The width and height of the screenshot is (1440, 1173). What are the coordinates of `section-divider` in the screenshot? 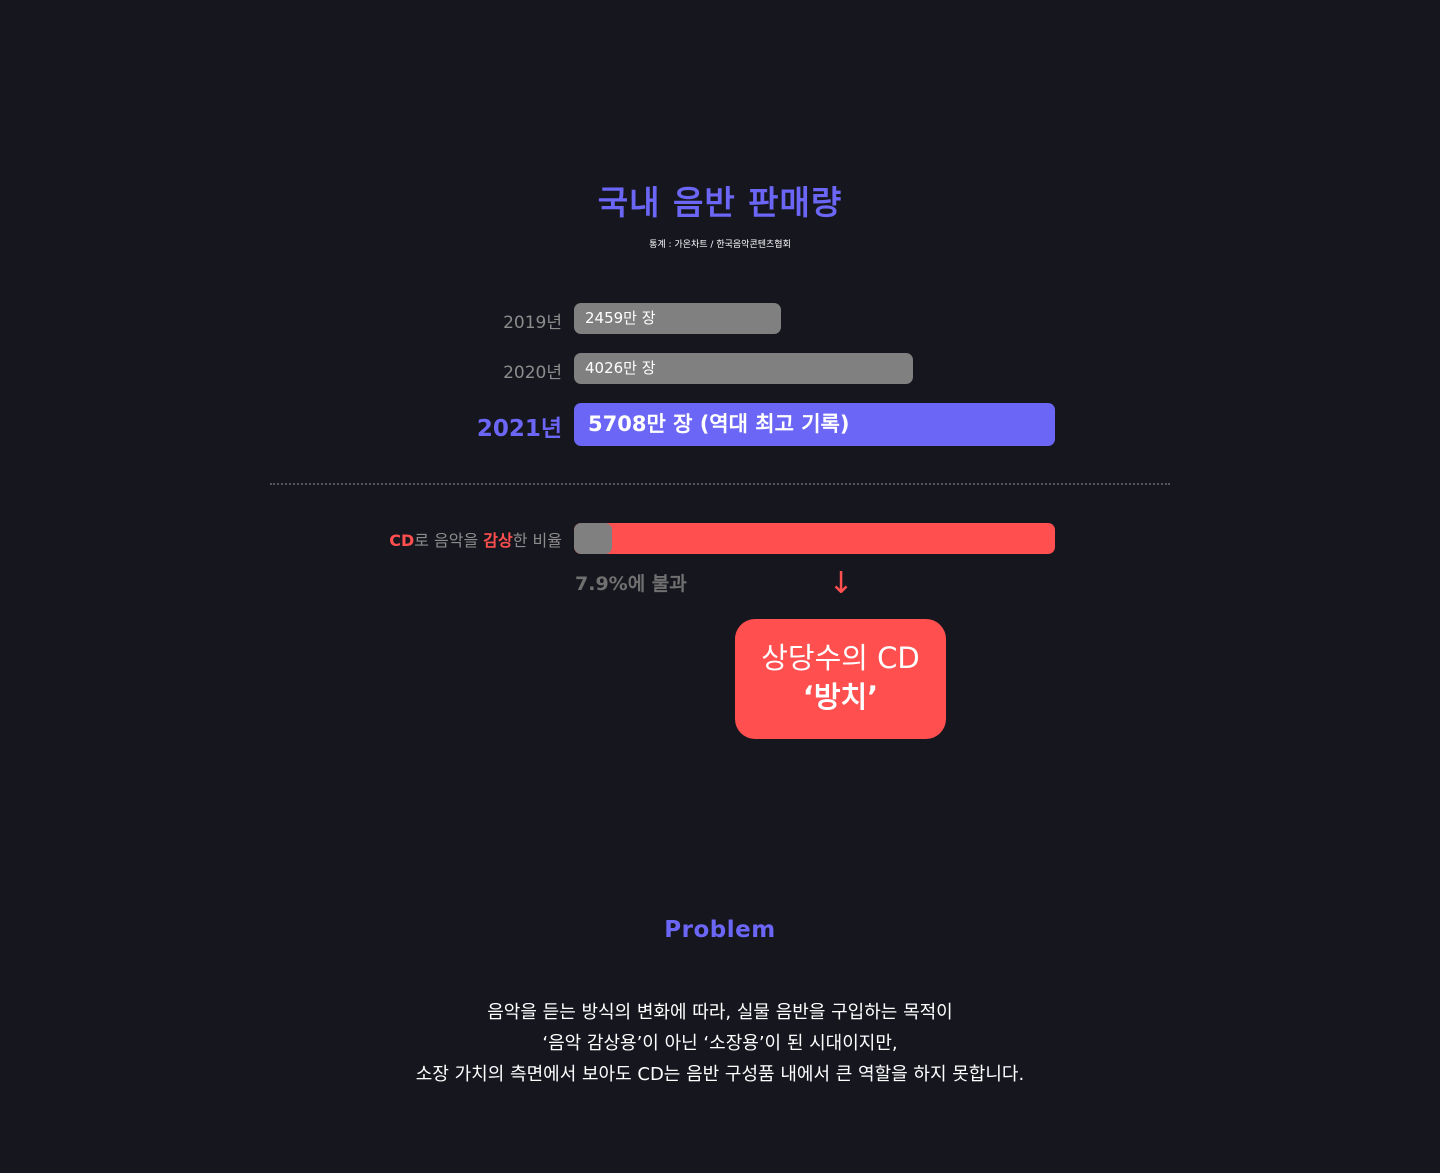 It's located at (720, 484).